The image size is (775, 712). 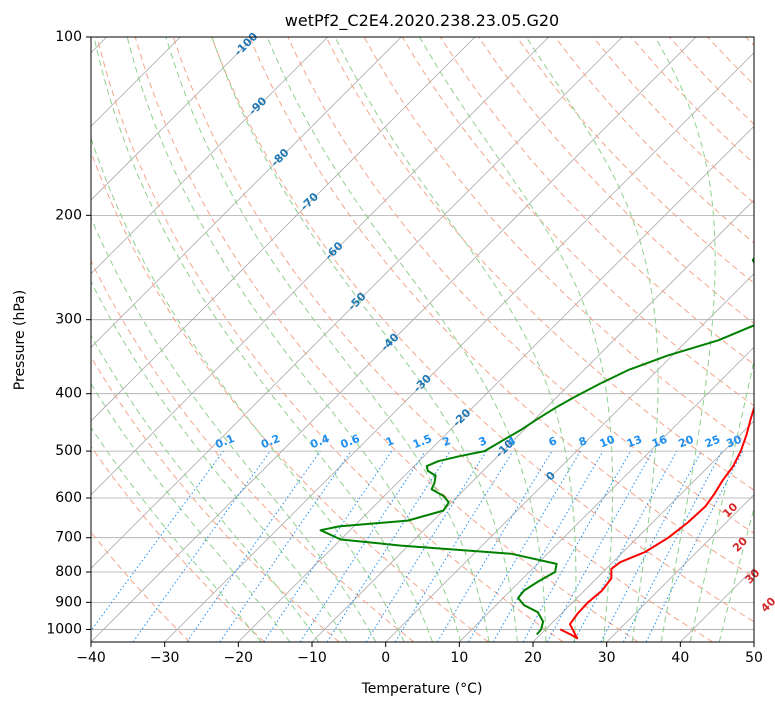 What do you see at coordinates (312, 658) in the screenshot?
I see `x-tick-label: −10` at bounding box center [312, 658].